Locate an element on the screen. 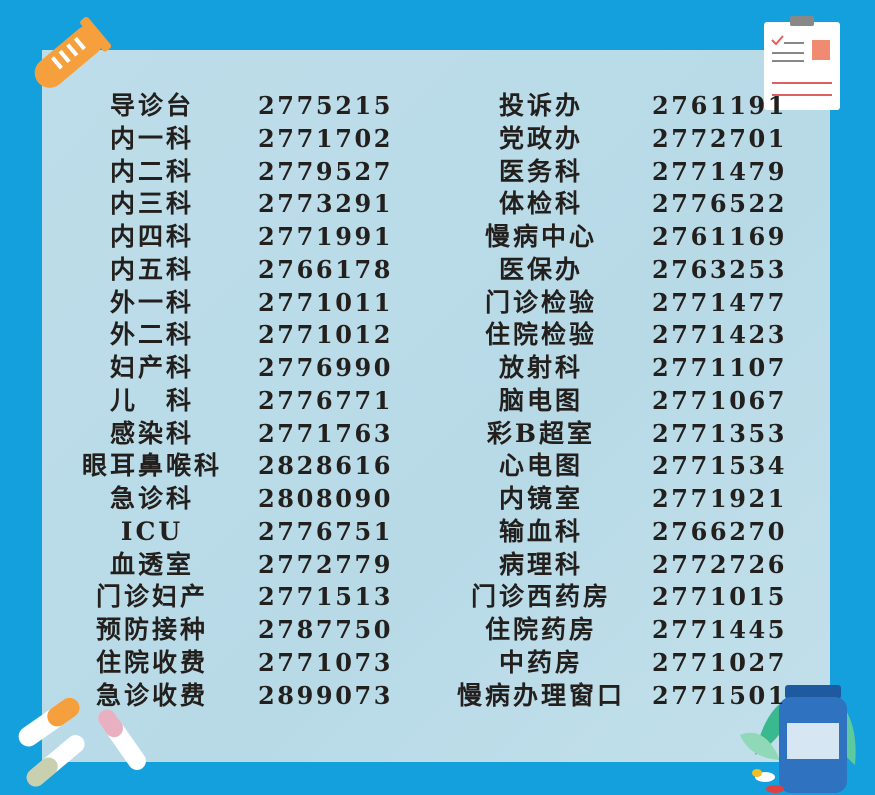  phone-number: 2766178 is located at coordinates (326, 269).